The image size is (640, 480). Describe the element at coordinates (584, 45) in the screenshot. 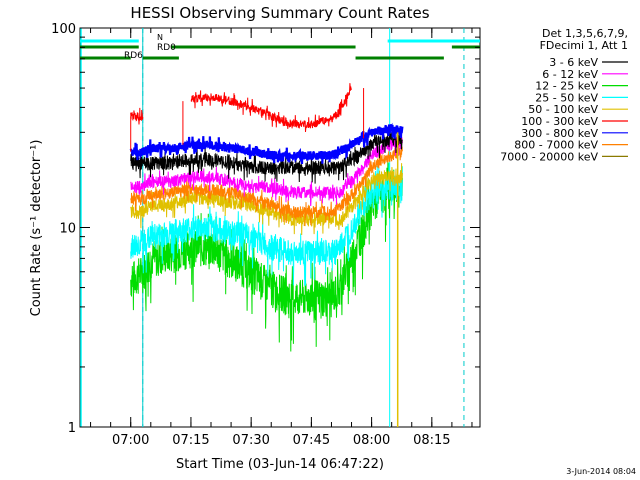

I see `legend-header: FDecimi 1, Att 1` at that location.